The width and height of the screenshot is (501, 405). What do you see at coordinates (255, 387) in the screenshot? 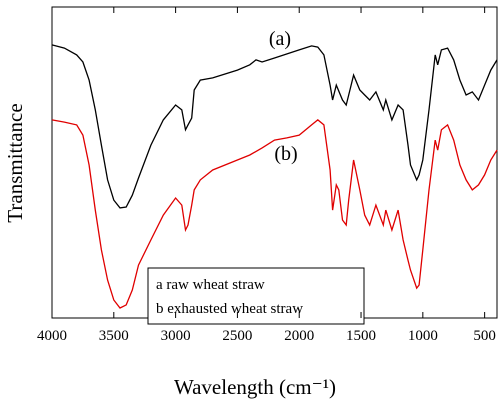
I see `x-axis-label: Wavelength (cm⁻¹)` at bounding box center [255, 387].